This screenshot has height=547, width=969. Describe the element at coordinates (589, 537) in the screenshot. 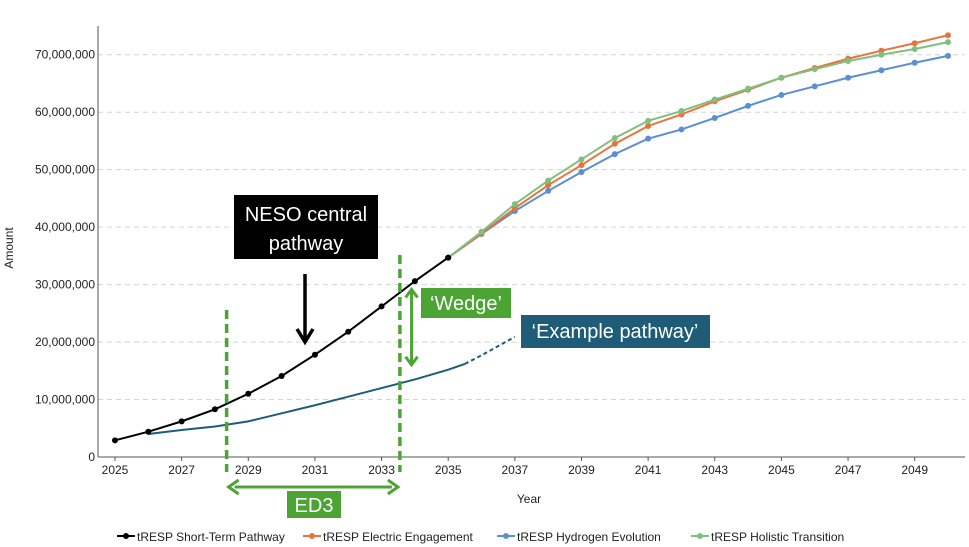

I see `tresp-hydrogen-evolution-legend-label: tRESP Hydrogen Evolution` at that location.